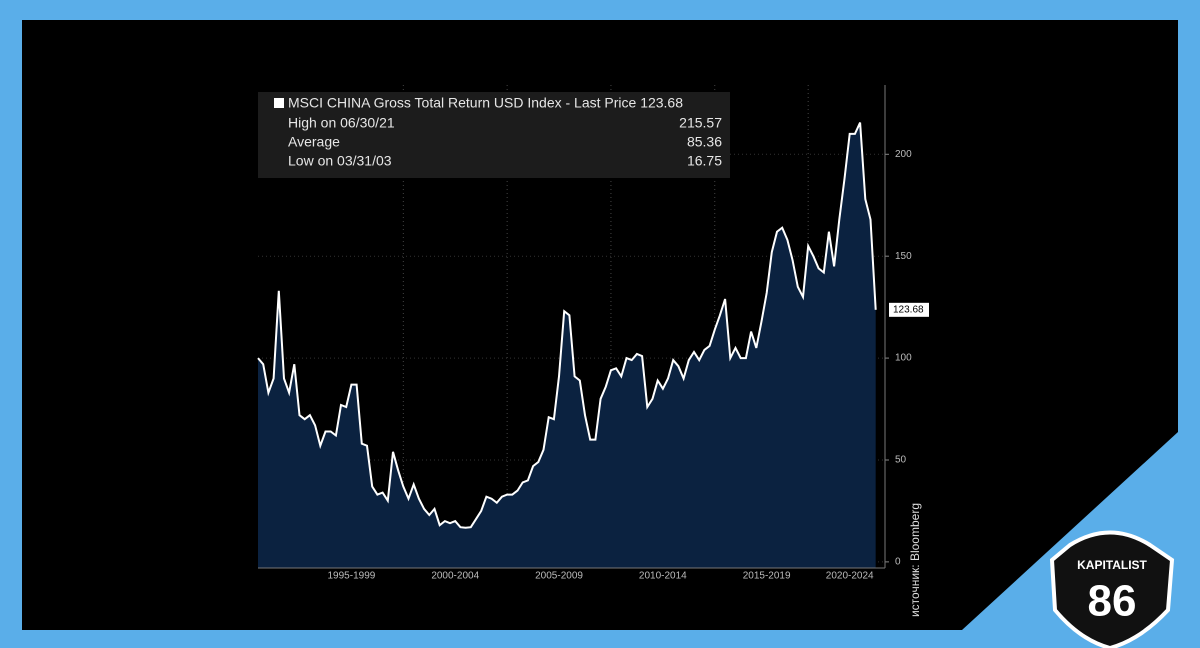 This screenshot has height=648, width=1200. I want to click on stat-value: 85.36, so click(704, 142).